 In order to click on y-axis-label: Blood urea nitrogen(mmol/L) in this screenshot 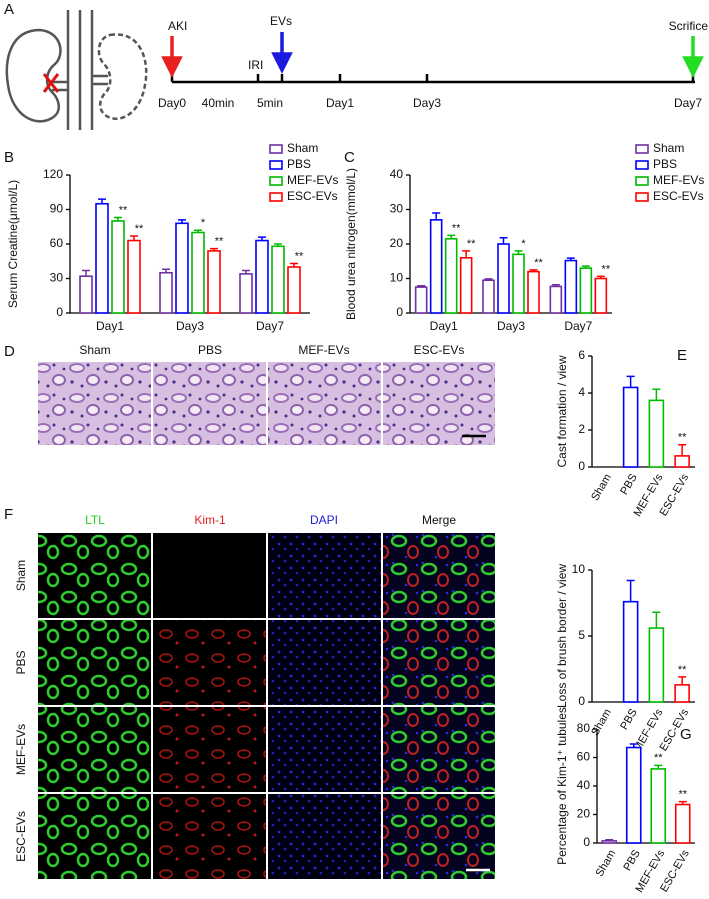, I will do `click(351, 244)`.